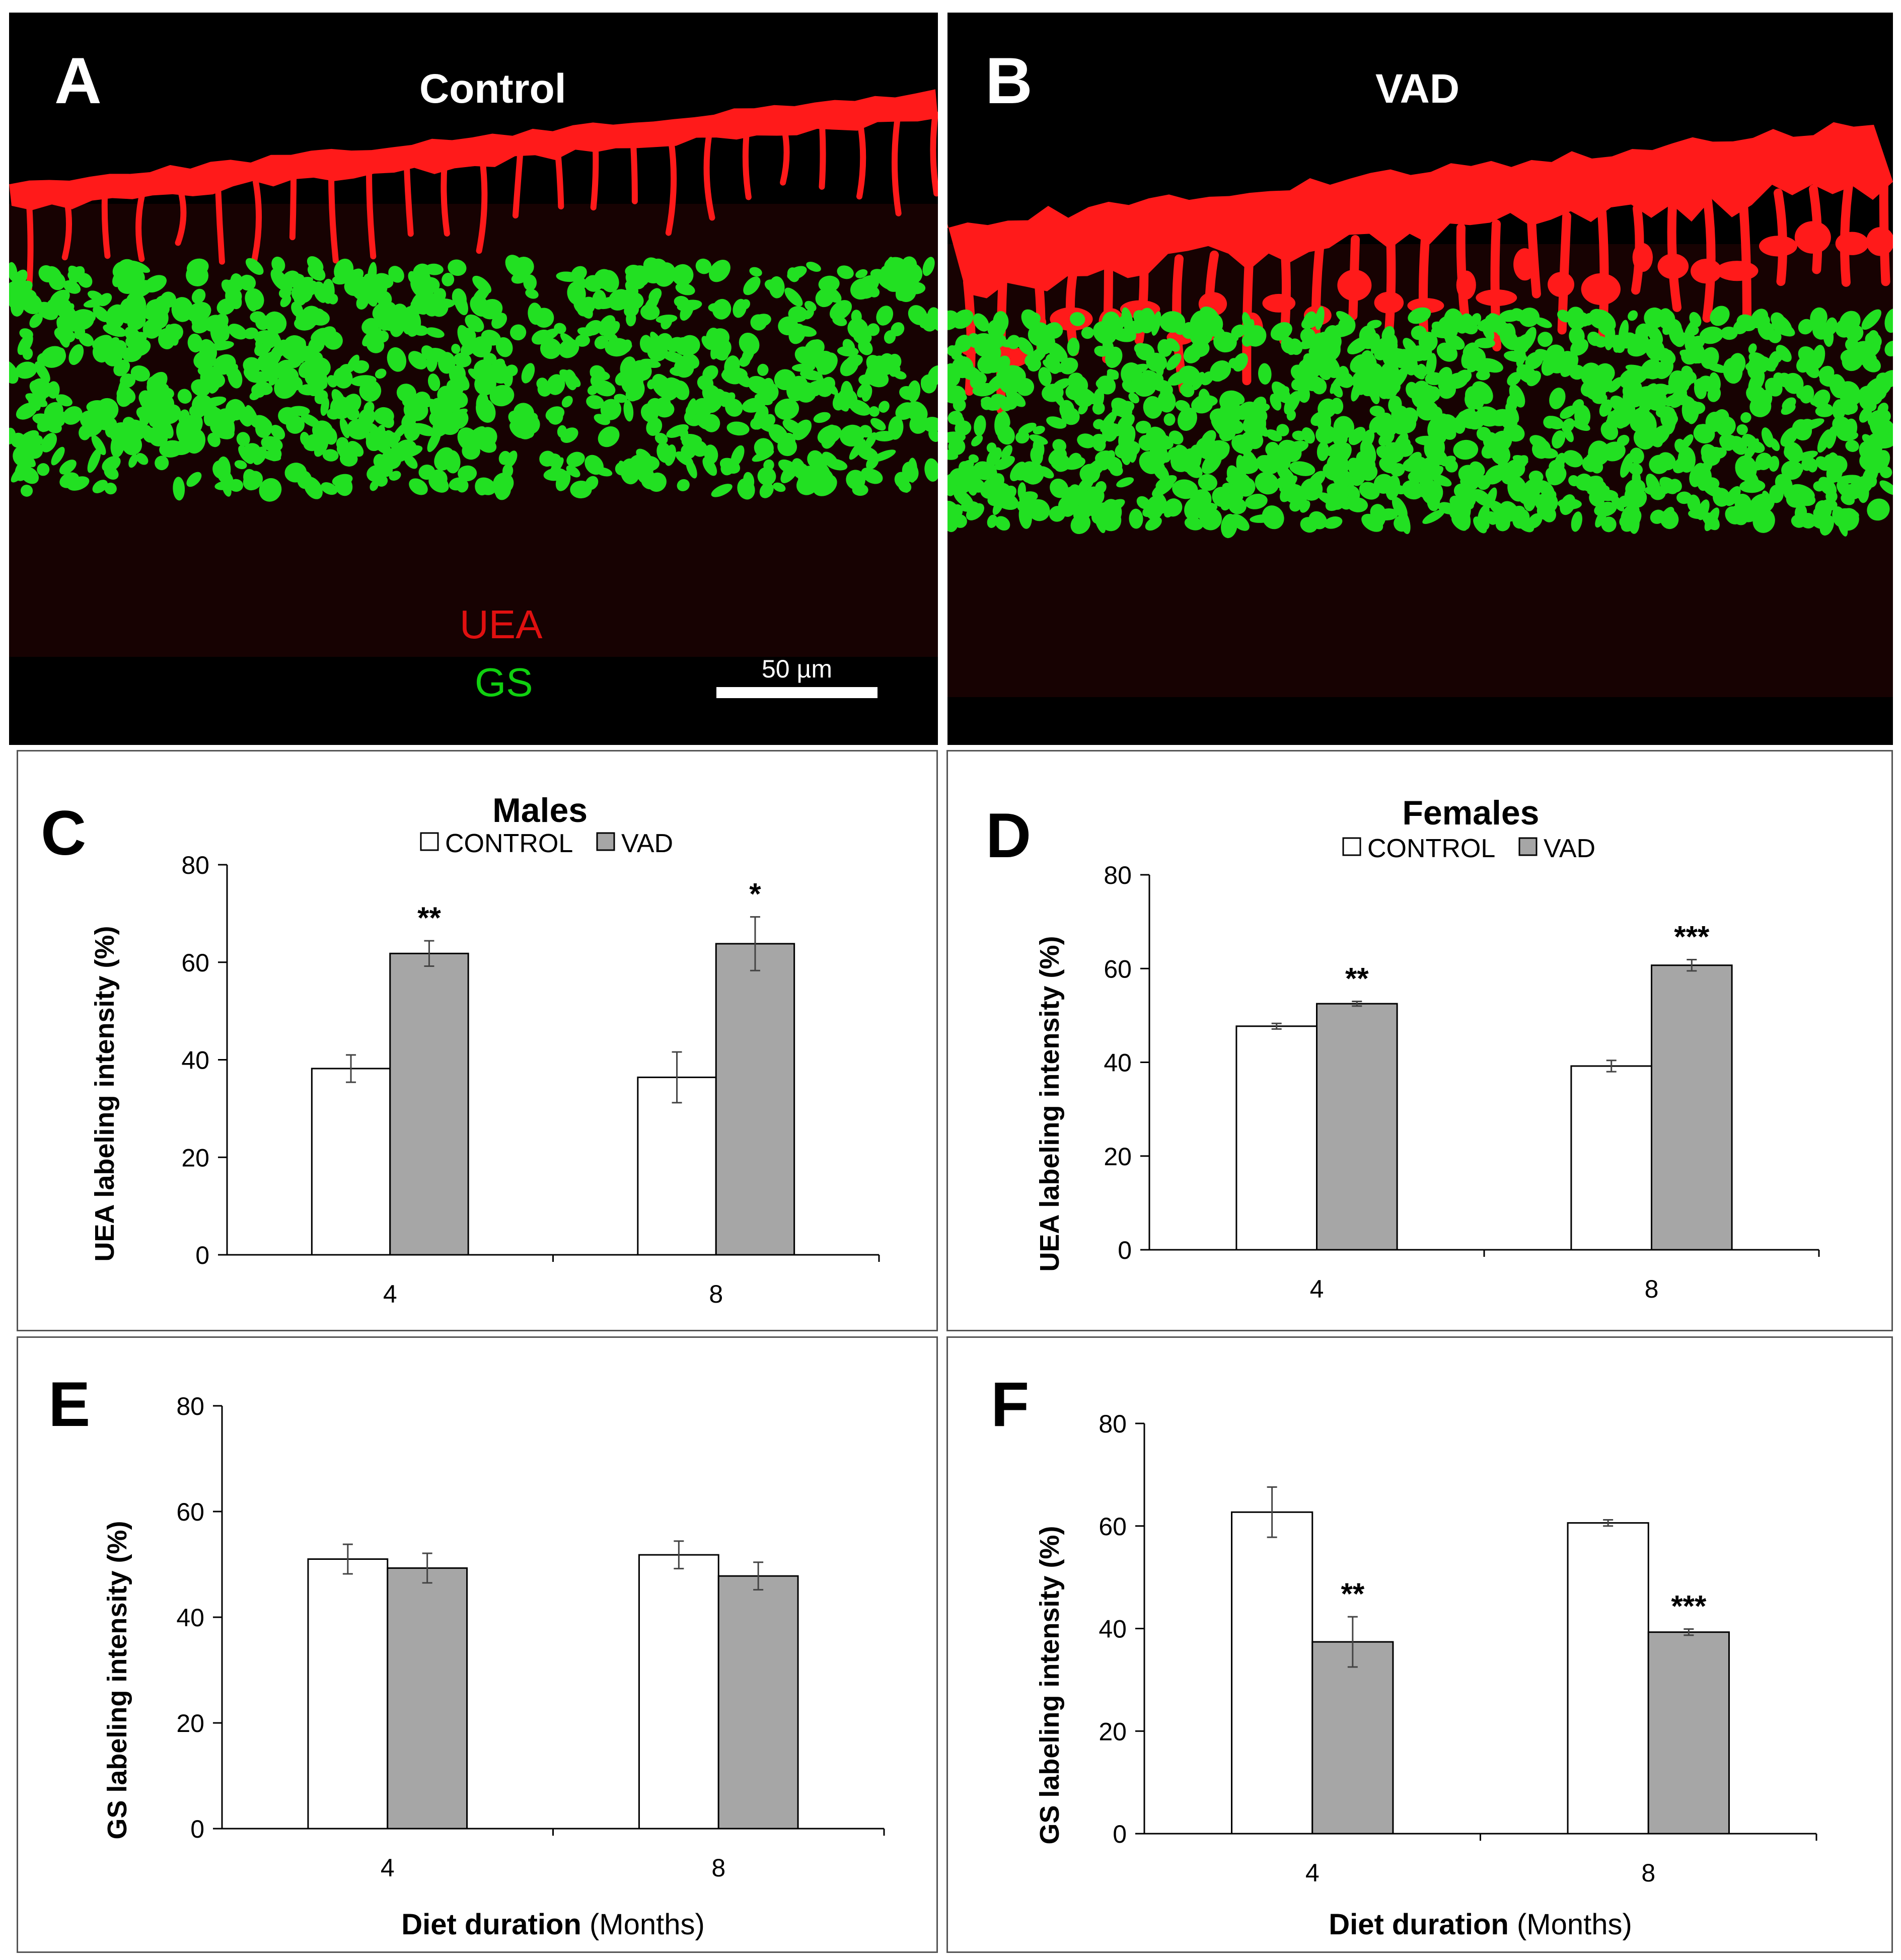 The image size is (1901, 1960). What do you see at coordinates (1352, 1738) in the screenshot?
I see `bar-vad` at bounding box center [1352, 1738].